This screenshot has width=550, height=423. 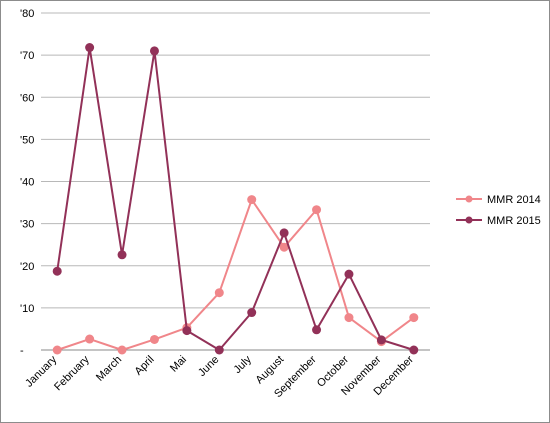 What do you see at coordinates (243, 364) in the screenshot?
I see `x-tick-label: July` at bounding box center [243, 364].